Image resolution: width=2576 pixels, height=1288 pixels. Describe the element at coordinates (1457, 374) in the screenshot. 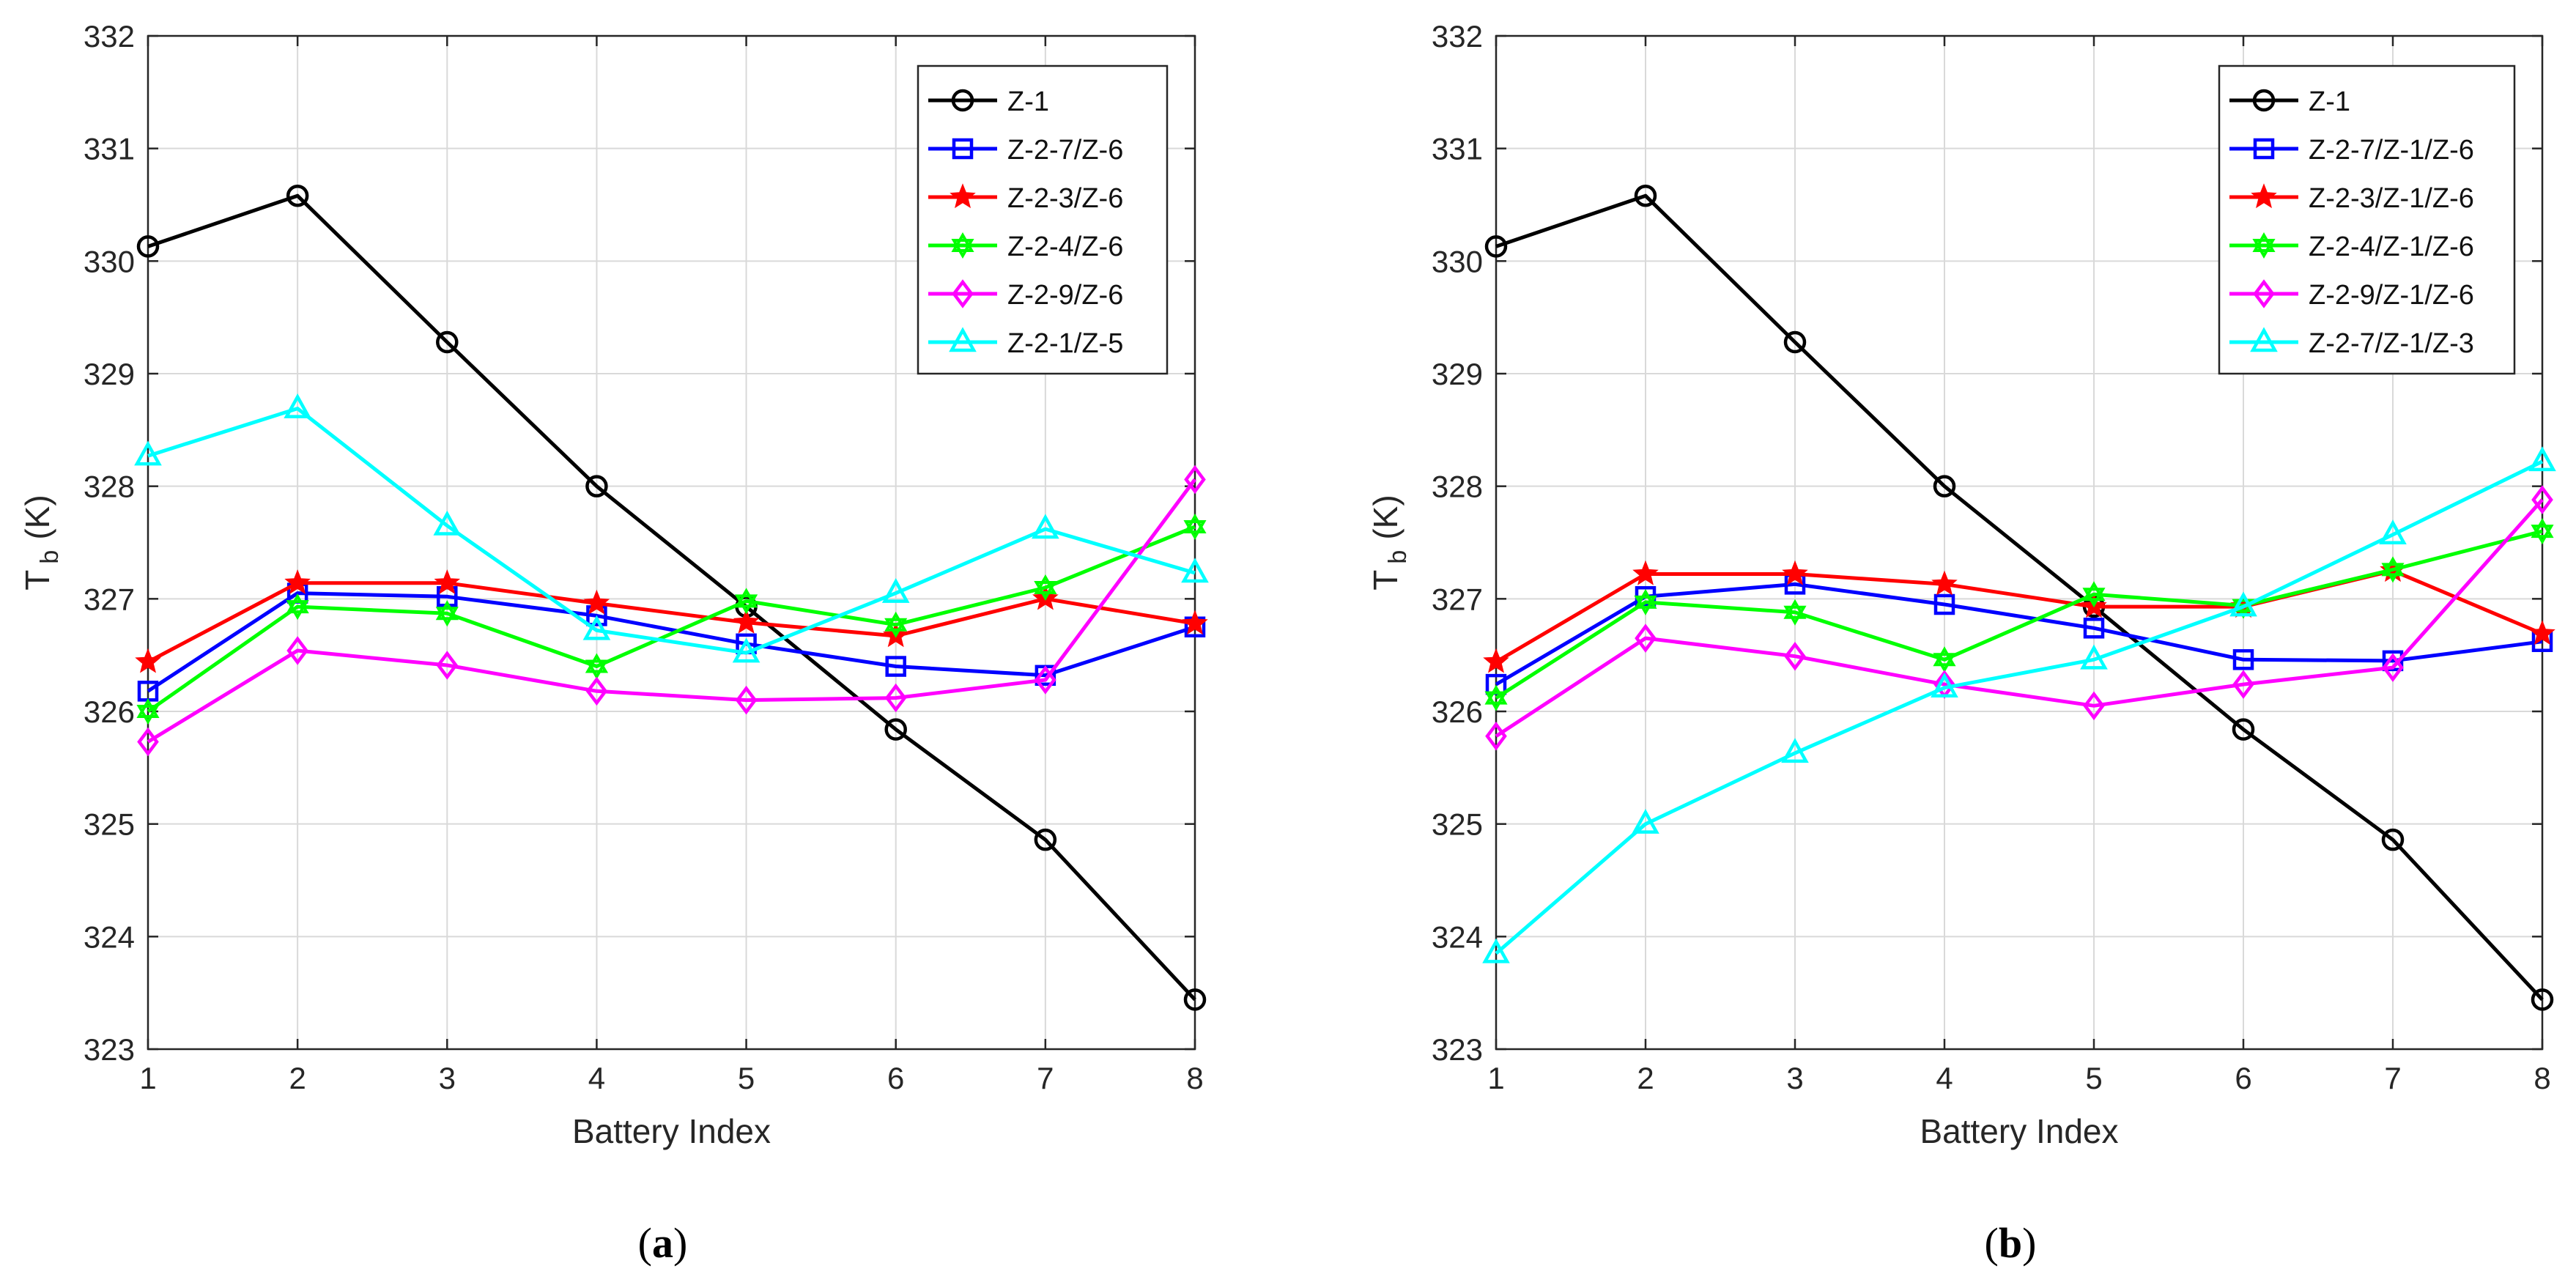

I see `y-tick-label: 329` at that location.